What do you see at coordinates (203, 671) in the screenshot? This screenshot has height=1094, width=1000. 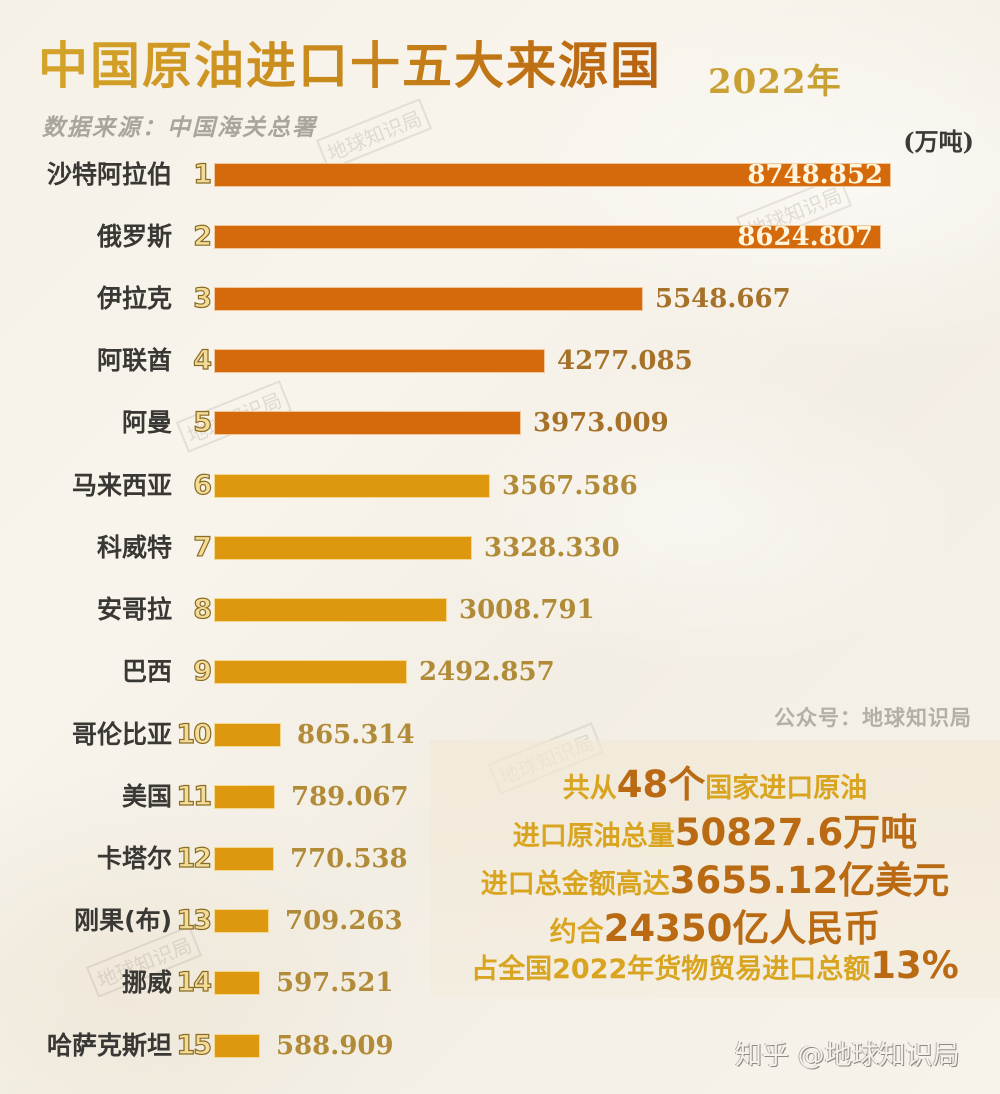 I see `rank-number: 9` at bounding box center [203, 671].